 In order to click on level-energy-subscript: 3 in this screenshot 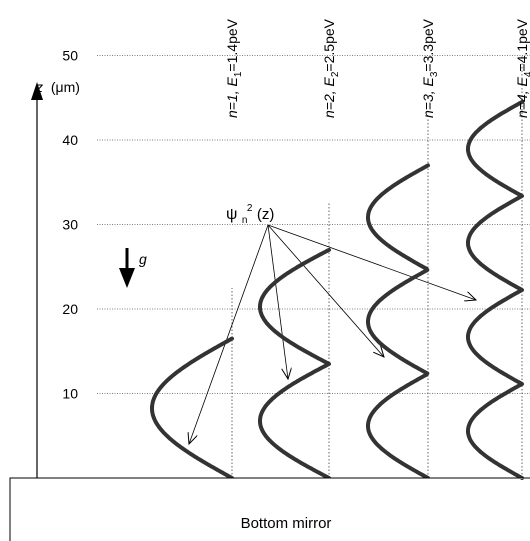, I will do `click(434, 74)`.